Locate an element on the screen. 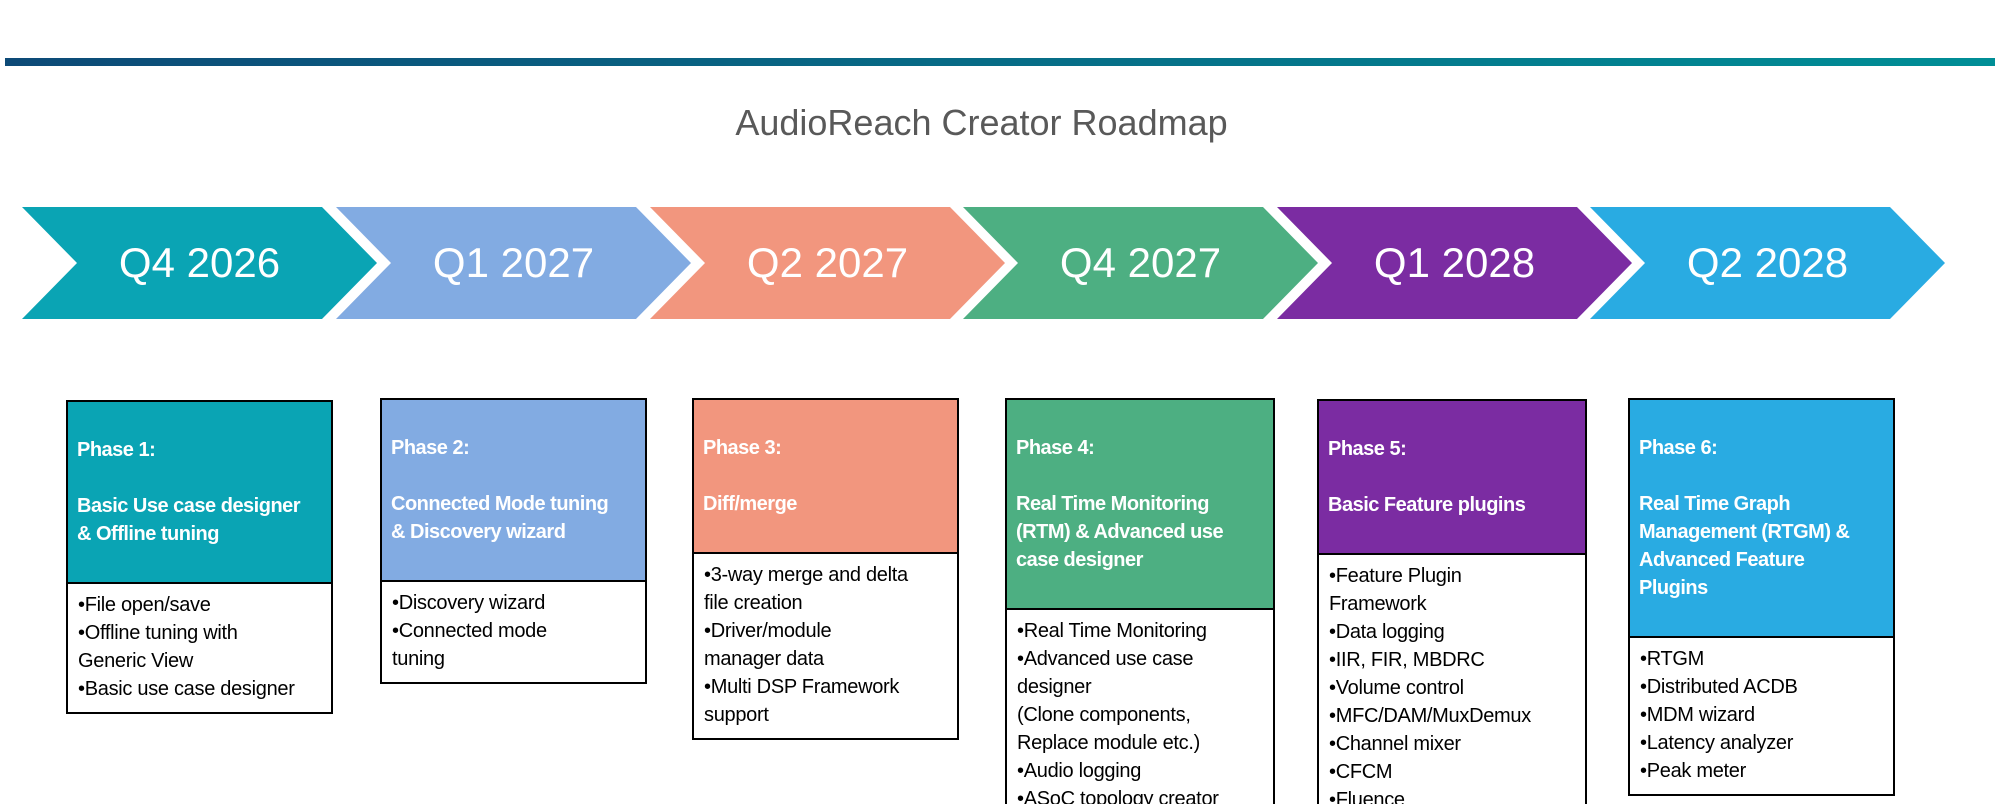 The width and height of the screenshot is (2003, 804). phase-item: MDM wizard is located at coordinates (1762, 715).